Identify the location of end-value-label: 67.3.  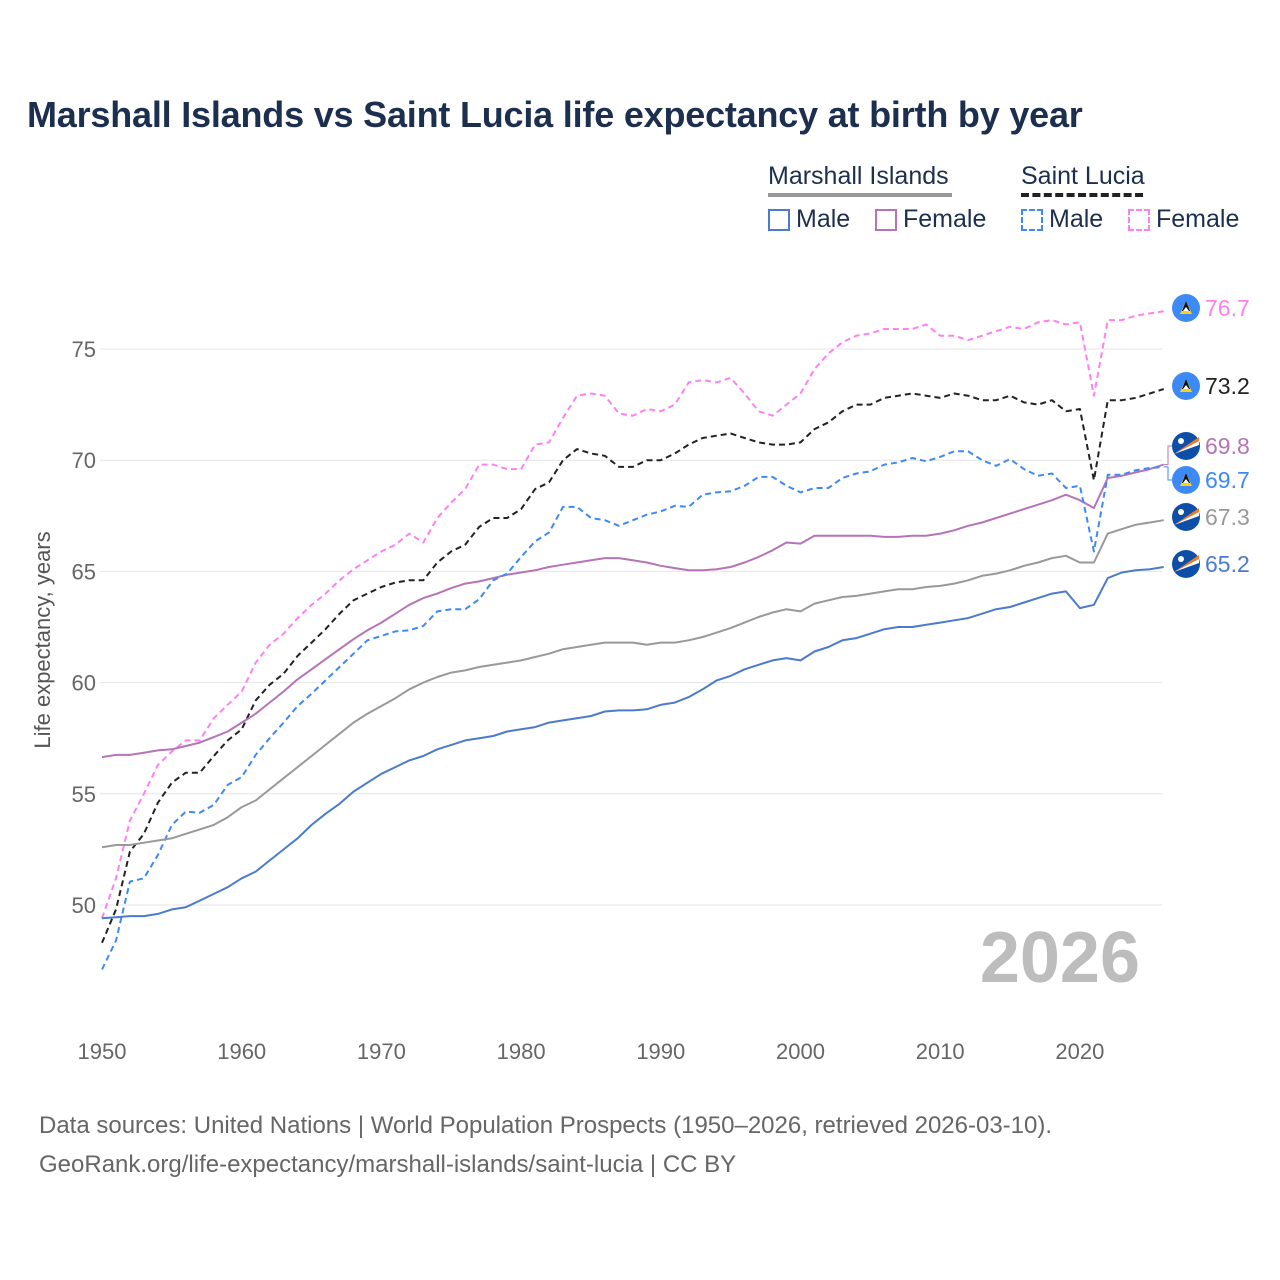
(1227, 517).